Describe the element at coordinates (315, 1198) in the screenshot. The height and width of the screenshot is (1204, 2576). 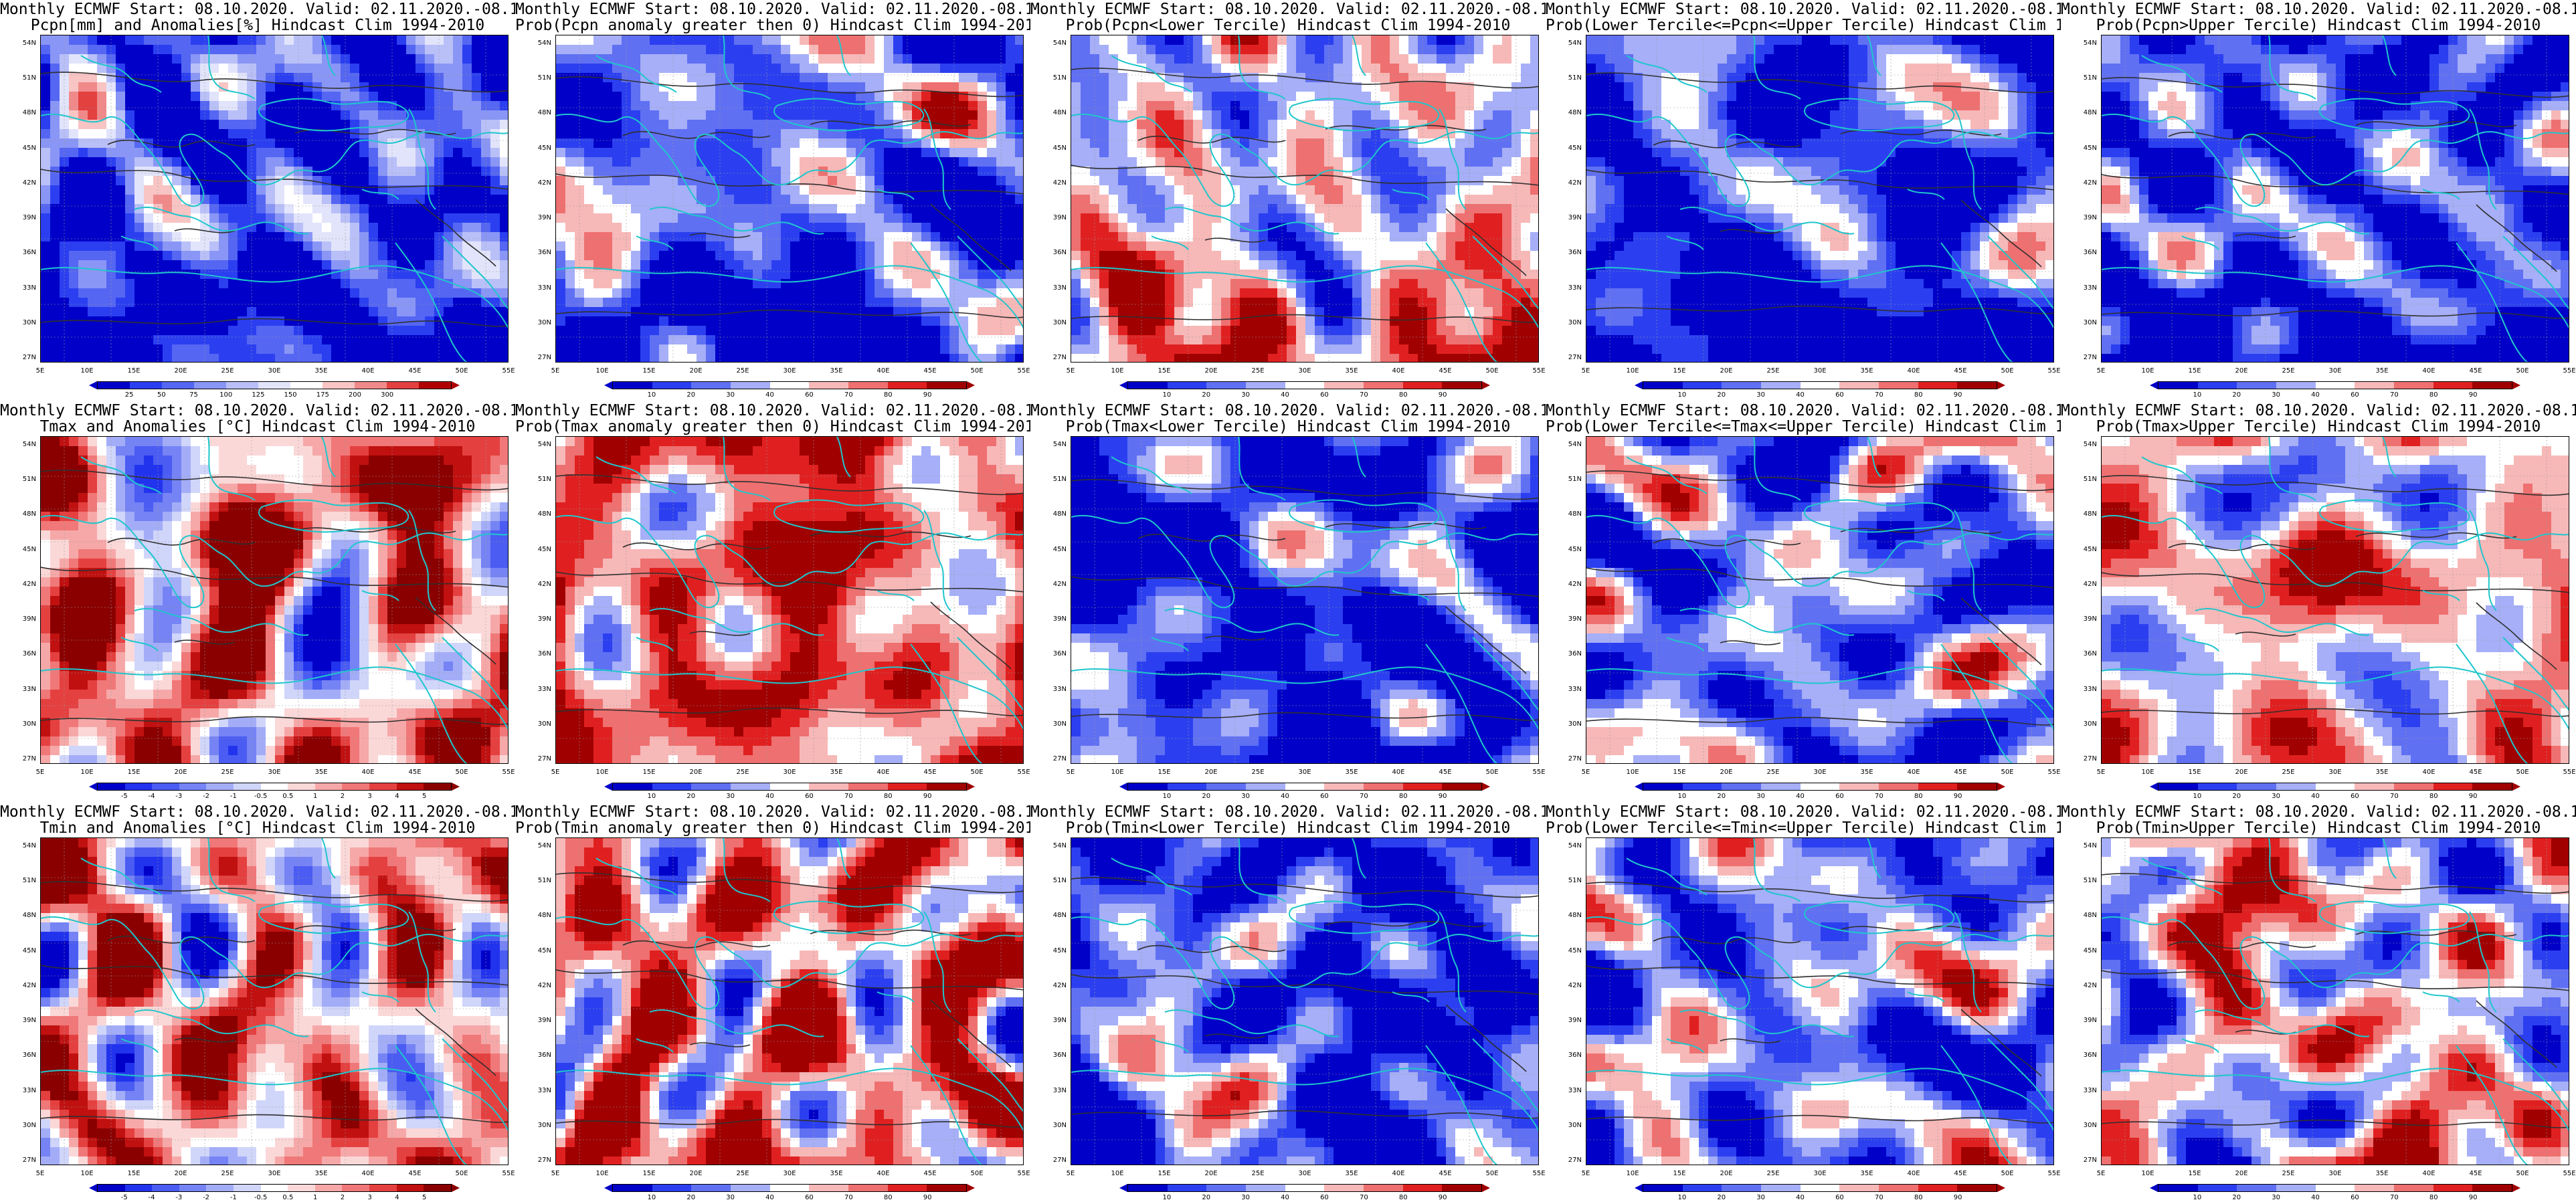
I see `colorbar-tick-label: 1` at that location.